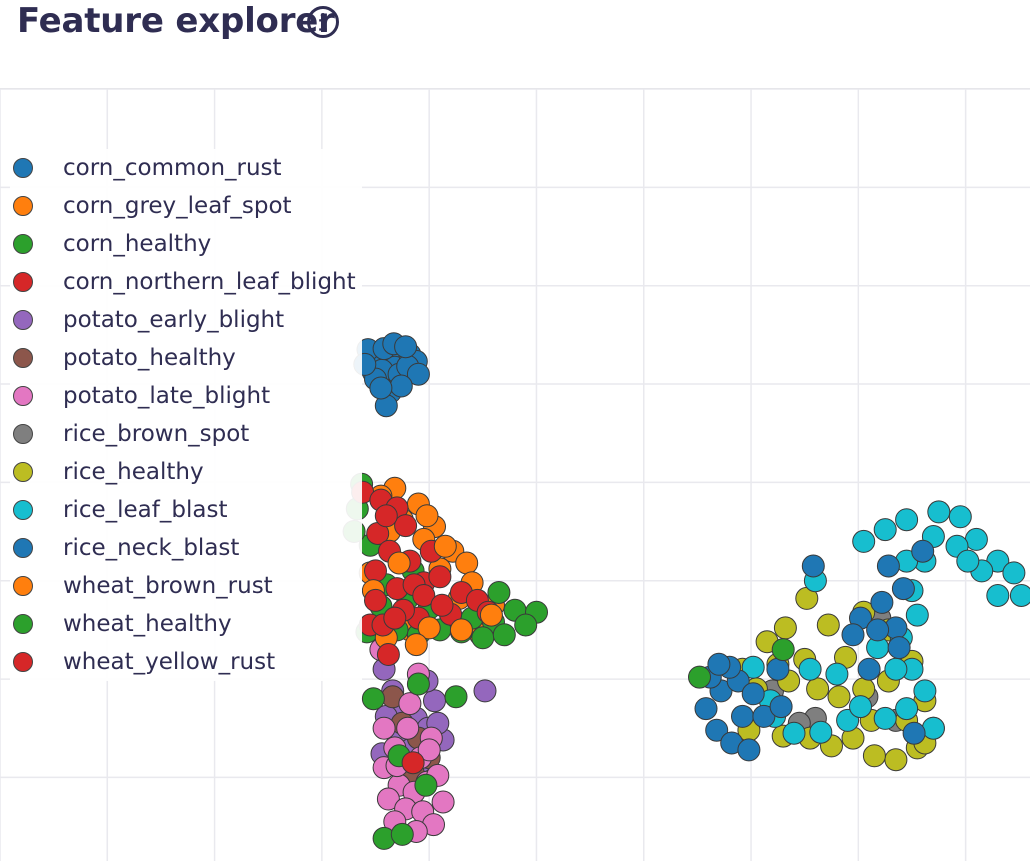 This screenshot has height=861, width=1030. Describe the element at coordinates (186, 320) in the screenshot. I see `legend-item: potato_early_blight` at that location.